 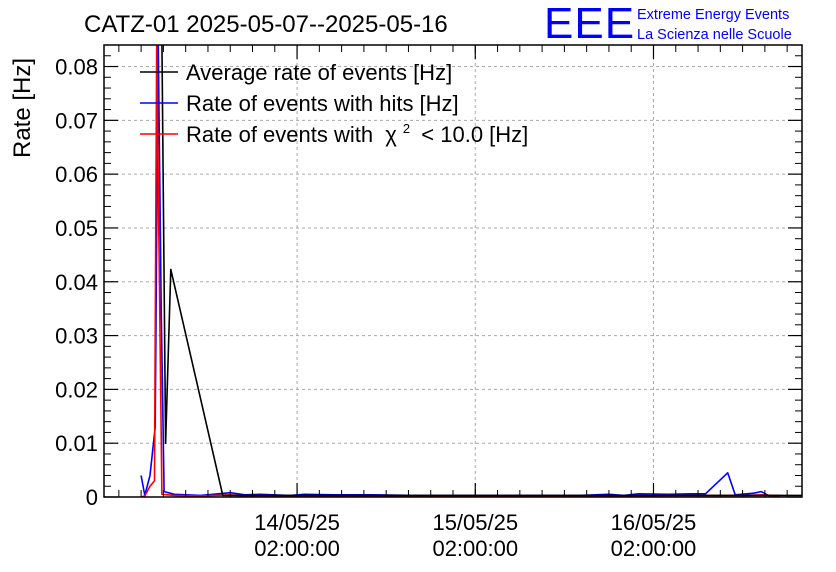 I want to click on legend-label-chi2: Rate of events with χ 2 < 10.0 [Hz], so click(x=357, y=130).